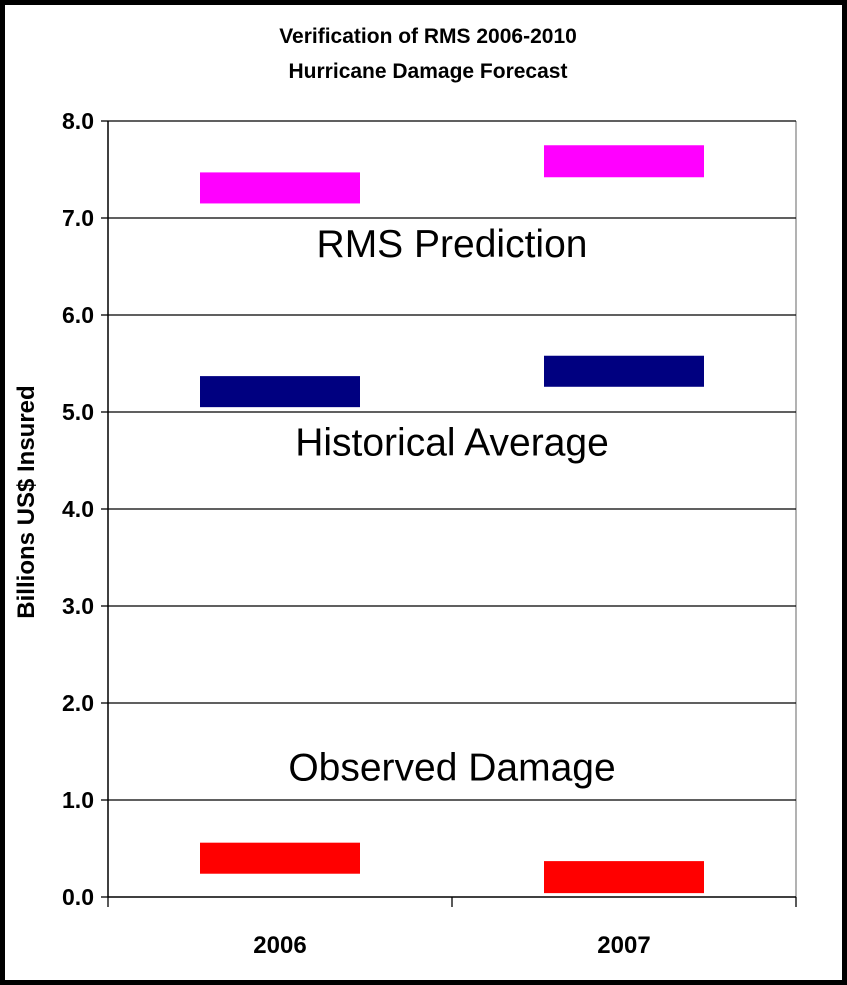 The height and width of the screenshot is (985, 847). I want to click on y-tick-label: 6.0, so click(78, 315).